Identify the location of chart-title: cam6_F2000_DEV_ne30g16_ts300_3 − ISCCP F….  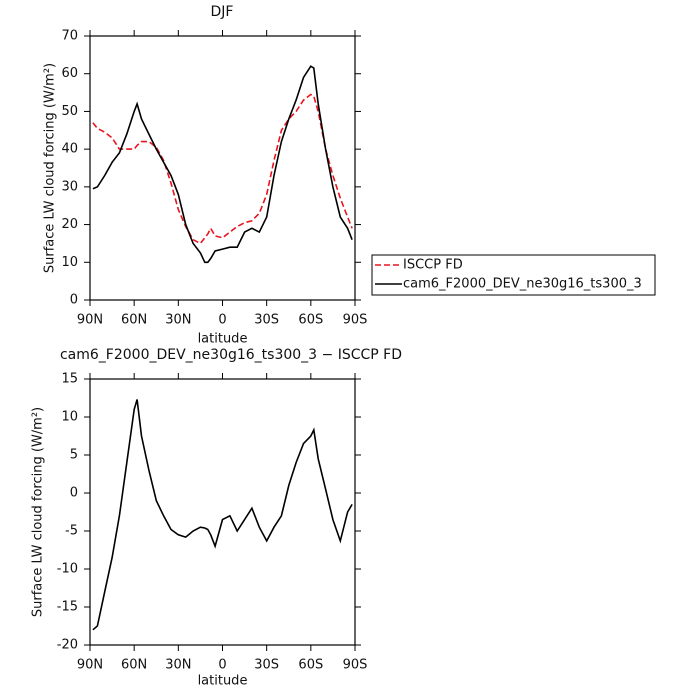
(231, 355).